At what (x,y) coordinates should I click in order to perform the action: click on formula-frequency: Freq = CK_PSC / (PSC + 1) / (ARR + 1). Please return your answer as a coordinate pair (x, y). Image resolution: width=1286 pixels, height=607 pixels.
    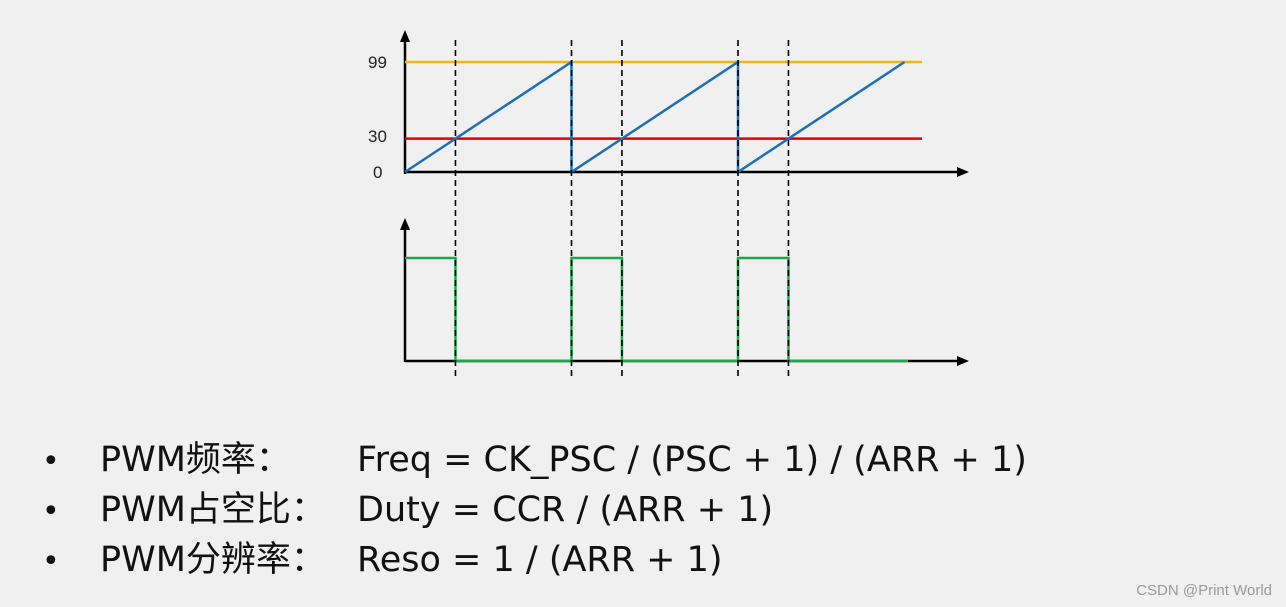
    Looking at the image, I should click on (692, 460).